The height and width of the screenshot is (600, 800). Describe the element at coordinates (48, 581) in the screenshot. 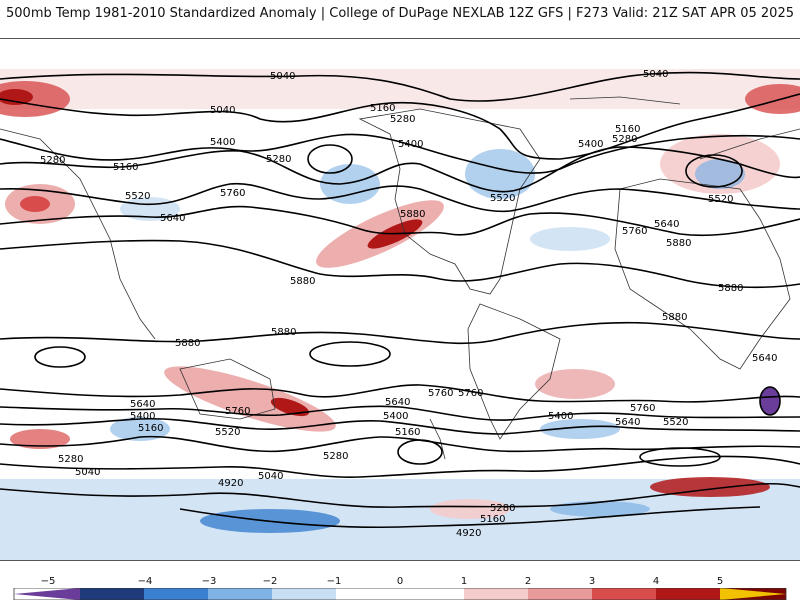

I see `colorbar-tick: −5` at that location.